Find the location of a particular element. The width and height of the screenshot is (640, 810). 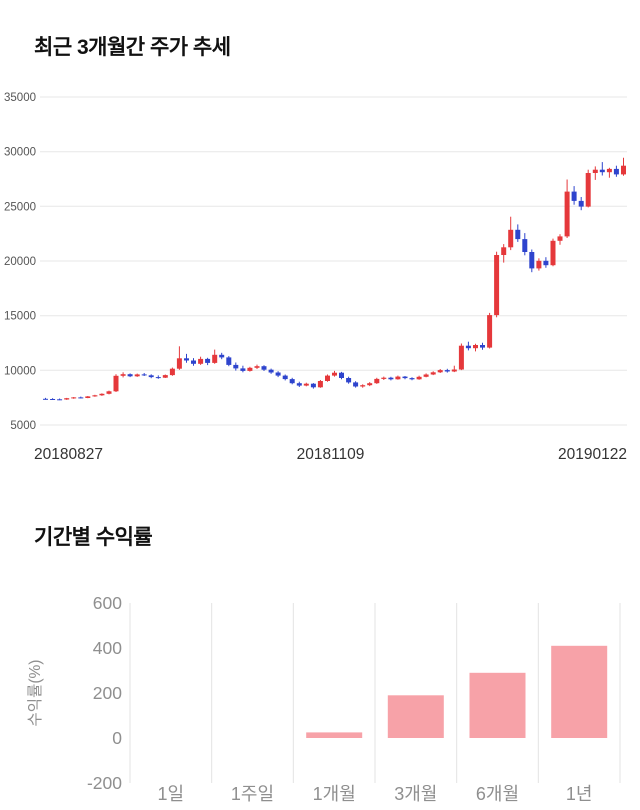

svg-text: 400 is located at coordinates (107, 648).